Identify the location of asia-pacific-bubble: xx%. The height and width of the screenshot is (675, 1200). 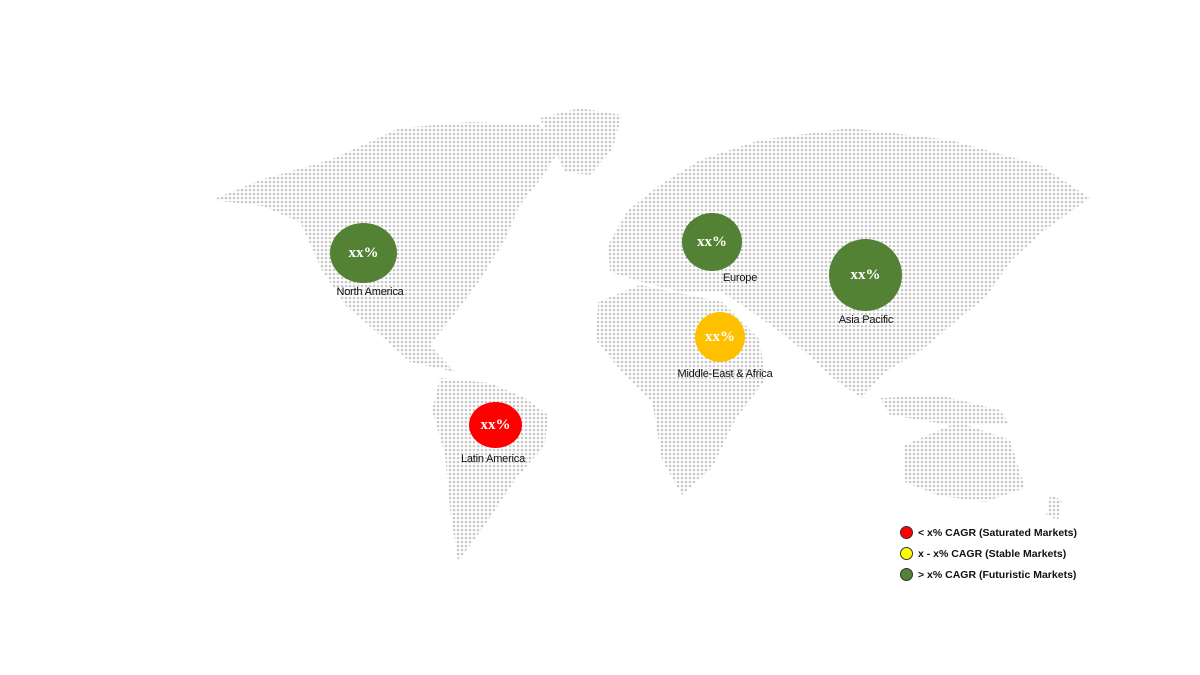
(865, 275).